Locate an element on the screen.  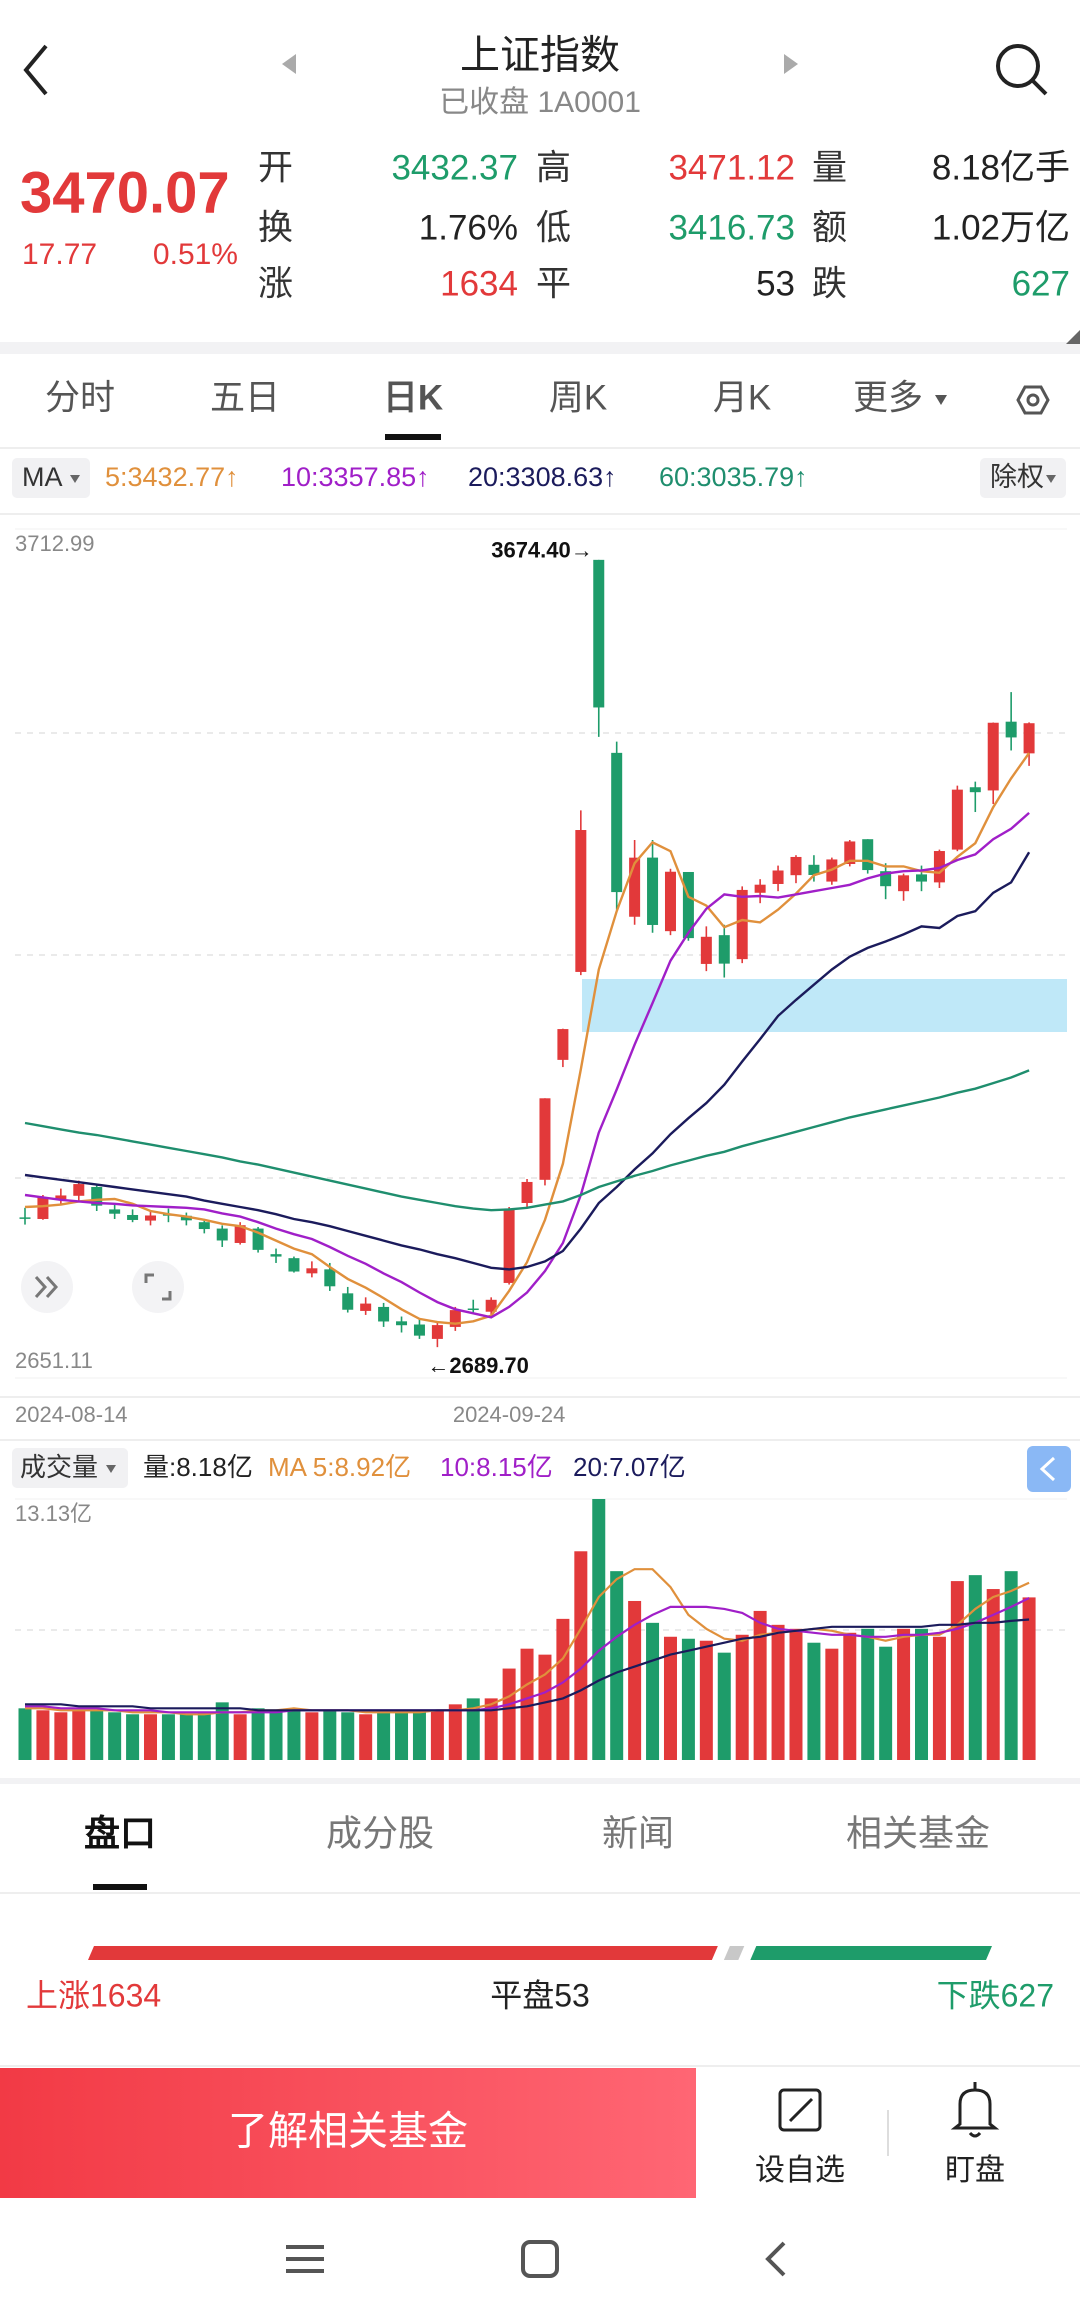
divider is located at coordinates (540, 1781).